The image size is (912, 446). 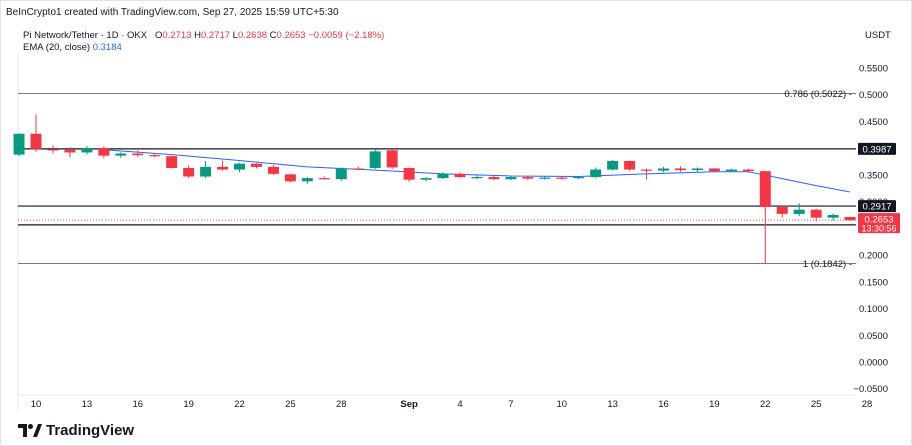 What do you see at coordinates (30, 430) in the screenshot?
I see `tradingview-logo-icon` at bounding box center [30, 430].